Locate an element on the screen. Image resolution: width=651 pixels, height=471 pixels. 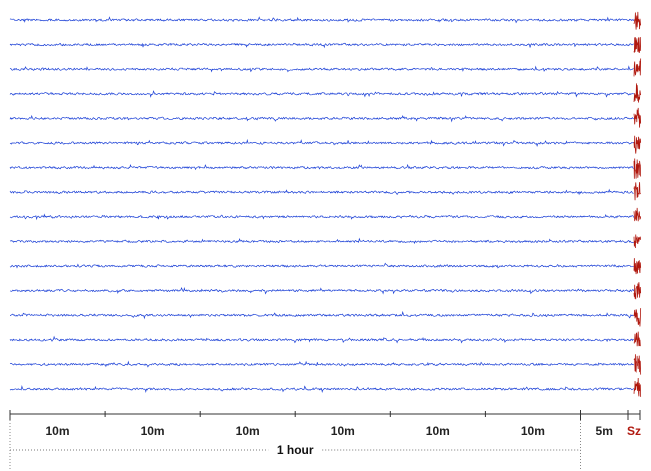
segment-label: 5m is located at coordinates (604, 431).